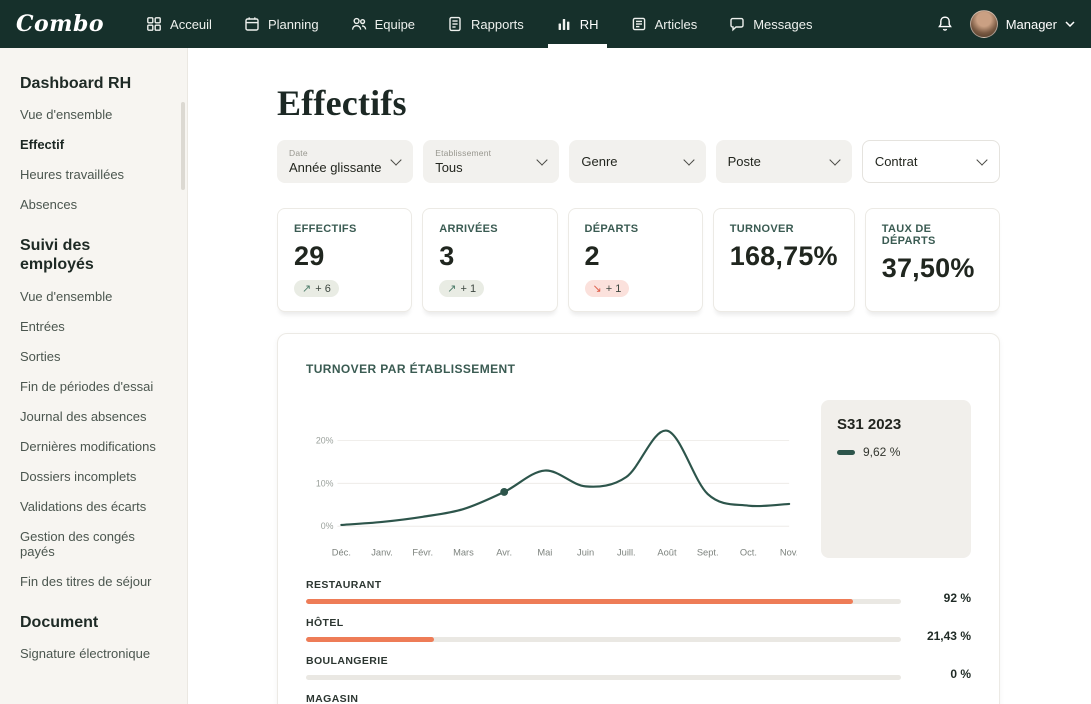  Describe the element at coordinates (341, 553) in the screenshot. I see `svg-text: Déc.` at that location.